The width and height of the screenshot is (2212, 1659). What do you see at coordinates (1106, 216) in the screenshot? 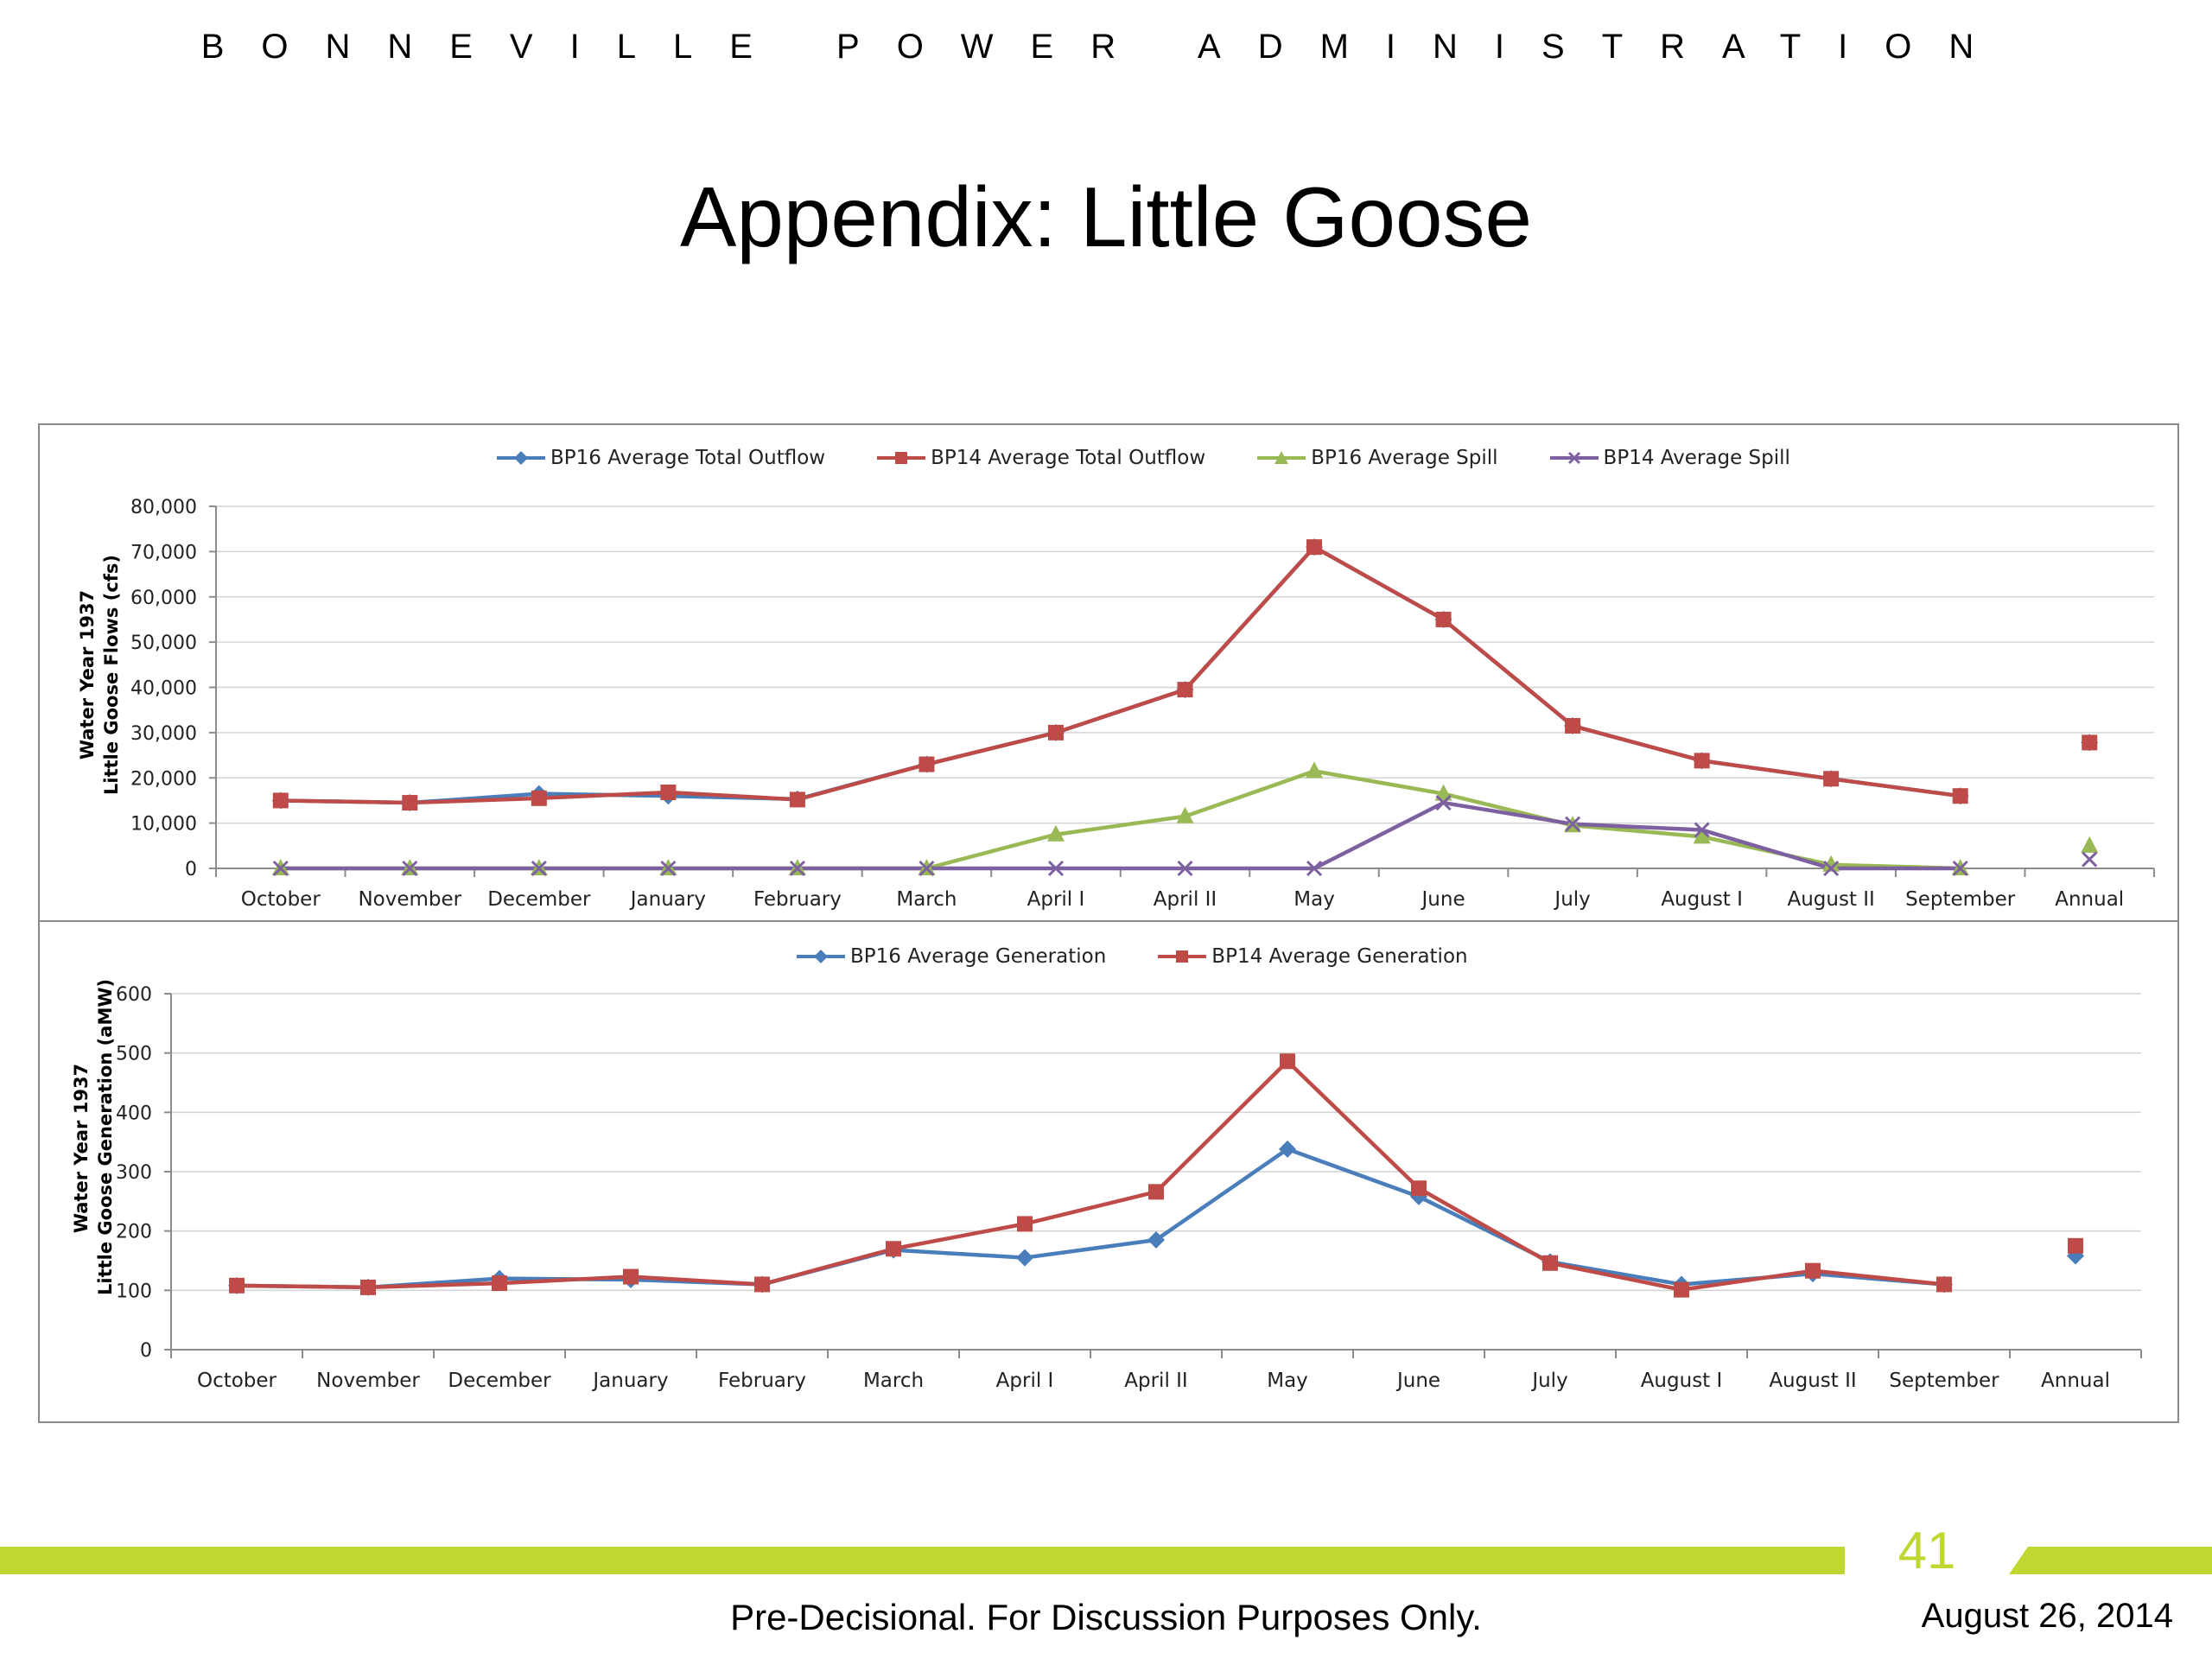
I see `slide-title: Appendix: Little Goose` at bounding box center [1106, 216].